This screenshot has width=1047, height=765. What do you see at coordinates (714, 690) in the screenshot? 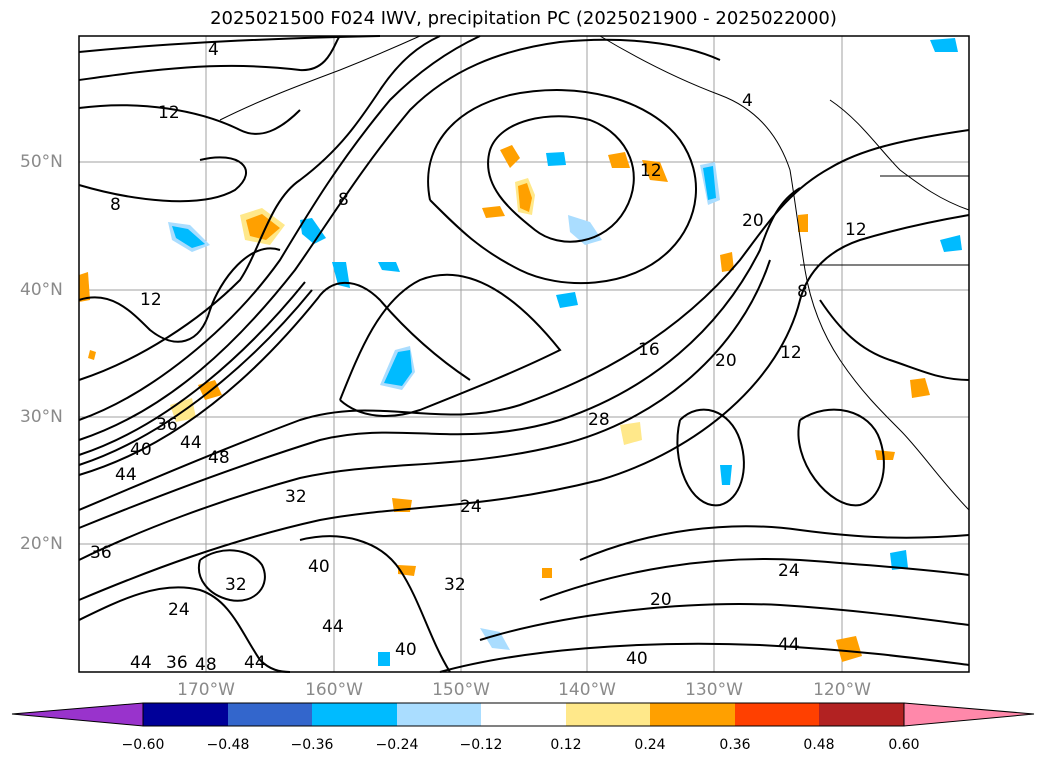
I see `longitude-label: 130°W` at bounding box center [714, 690].